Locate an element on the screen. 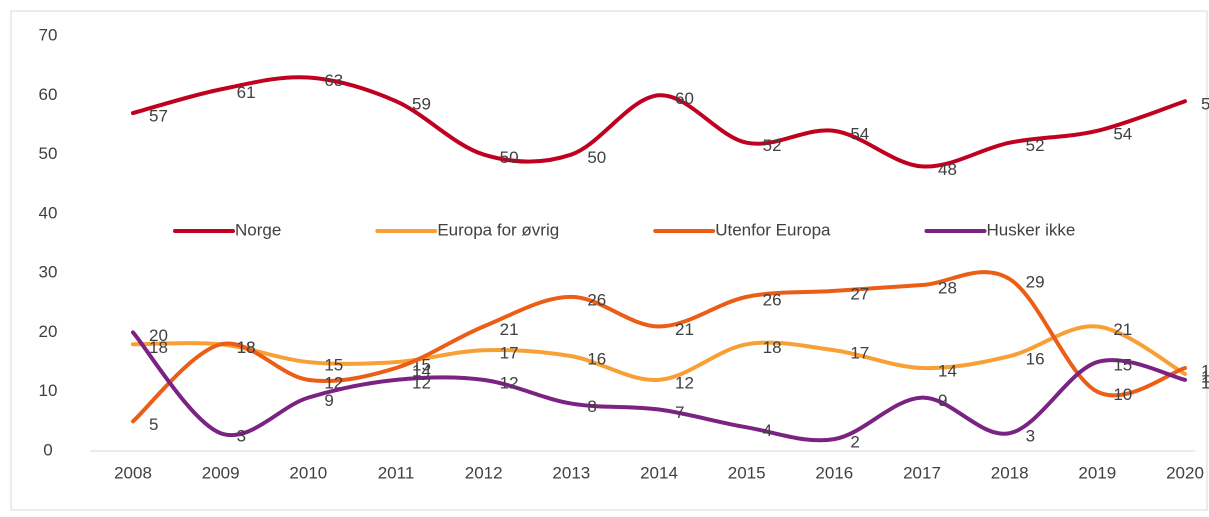 The image size is (1209, 517). data-label: 2 is located at coordinates (854, 442).